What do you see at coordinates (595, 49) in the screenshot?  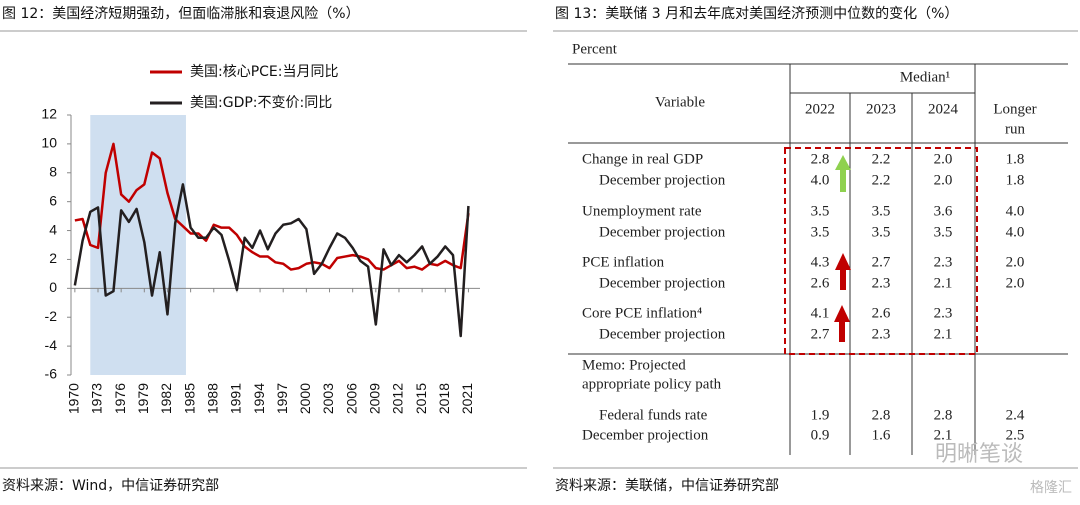 I see `table-caption: Percent` at bounding box center [595, 49].